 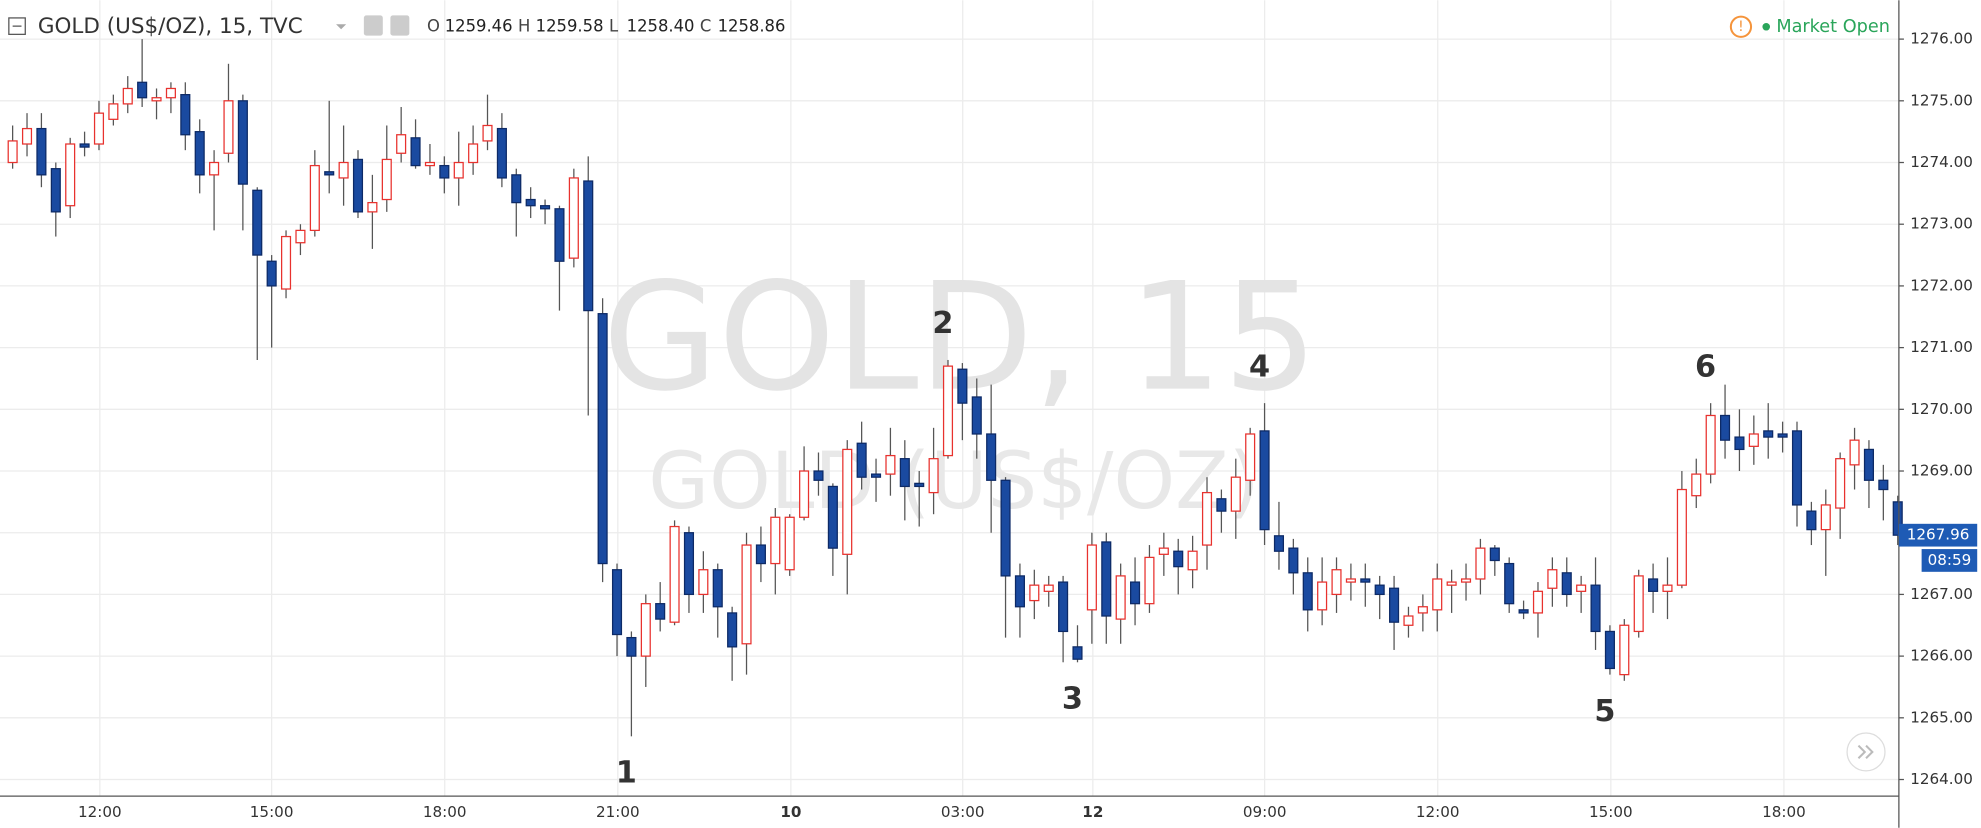 What do you see at coordinates (1833, 27) in the screenshot?
I see `market-status: Market Open` at bounding box center [1833, 27].